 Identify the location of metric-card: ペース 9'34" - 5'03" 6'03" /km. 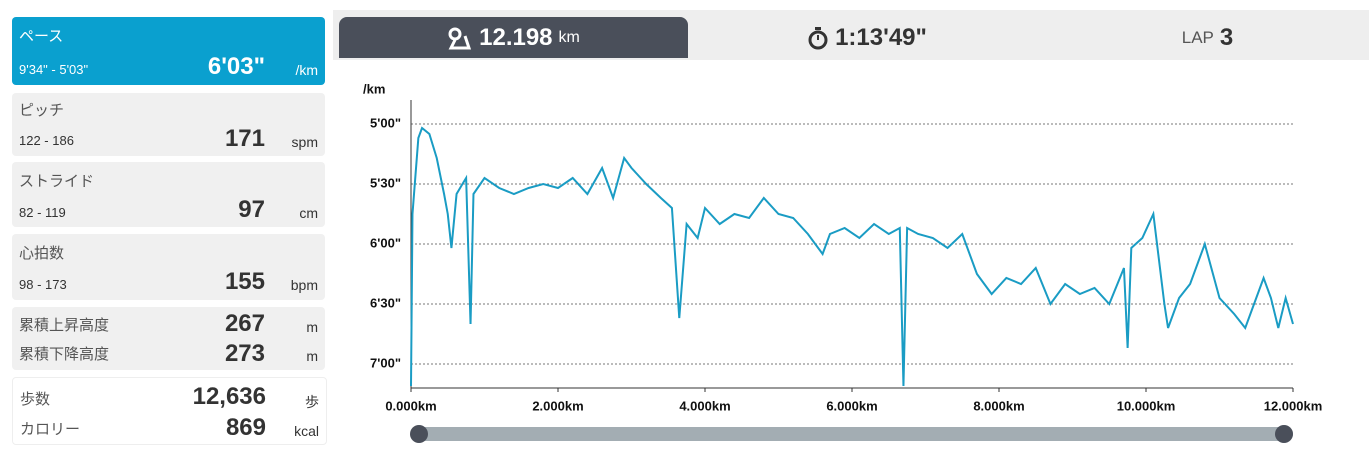
(168, 51).